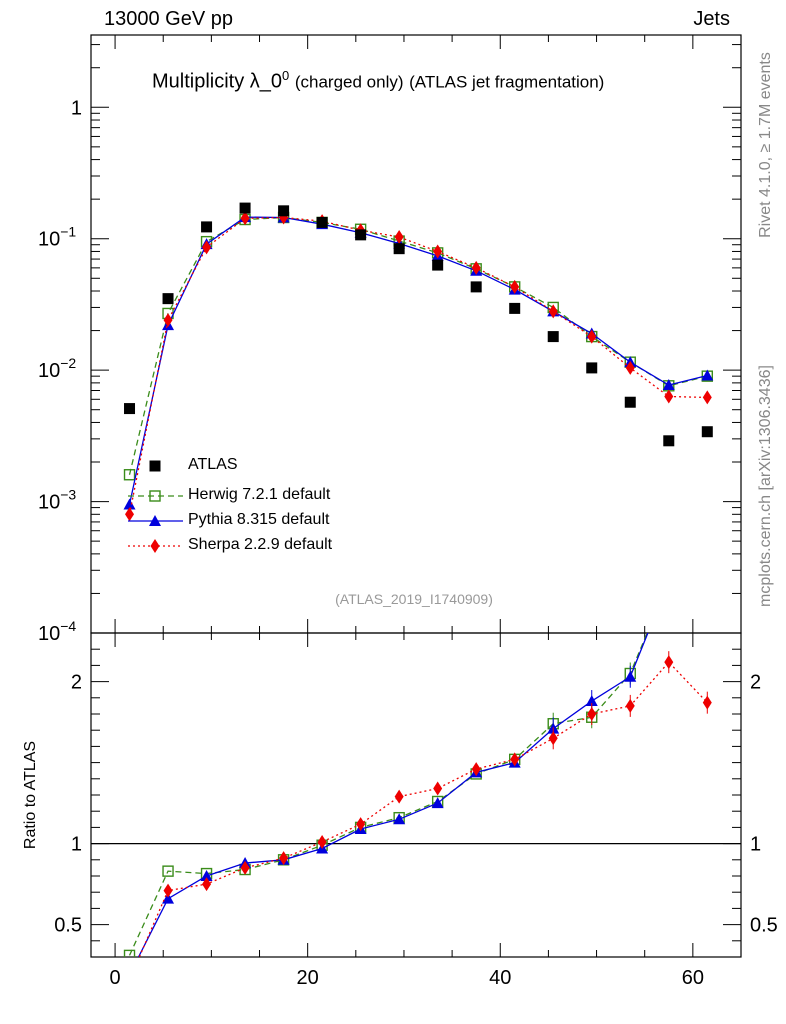 The width and height of the screenshot is (786, 1024). Describe the element at coordinates (168, 19) in the screenshot. I see `energy-label: 13000 GeV pp` at that location.